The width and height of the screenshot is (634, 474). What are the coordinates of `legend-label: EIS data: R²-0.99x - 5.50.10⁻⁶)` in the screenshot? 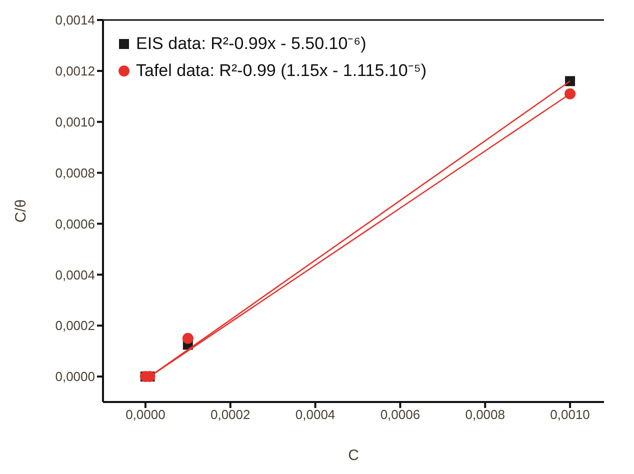 It's located at (251, 44).